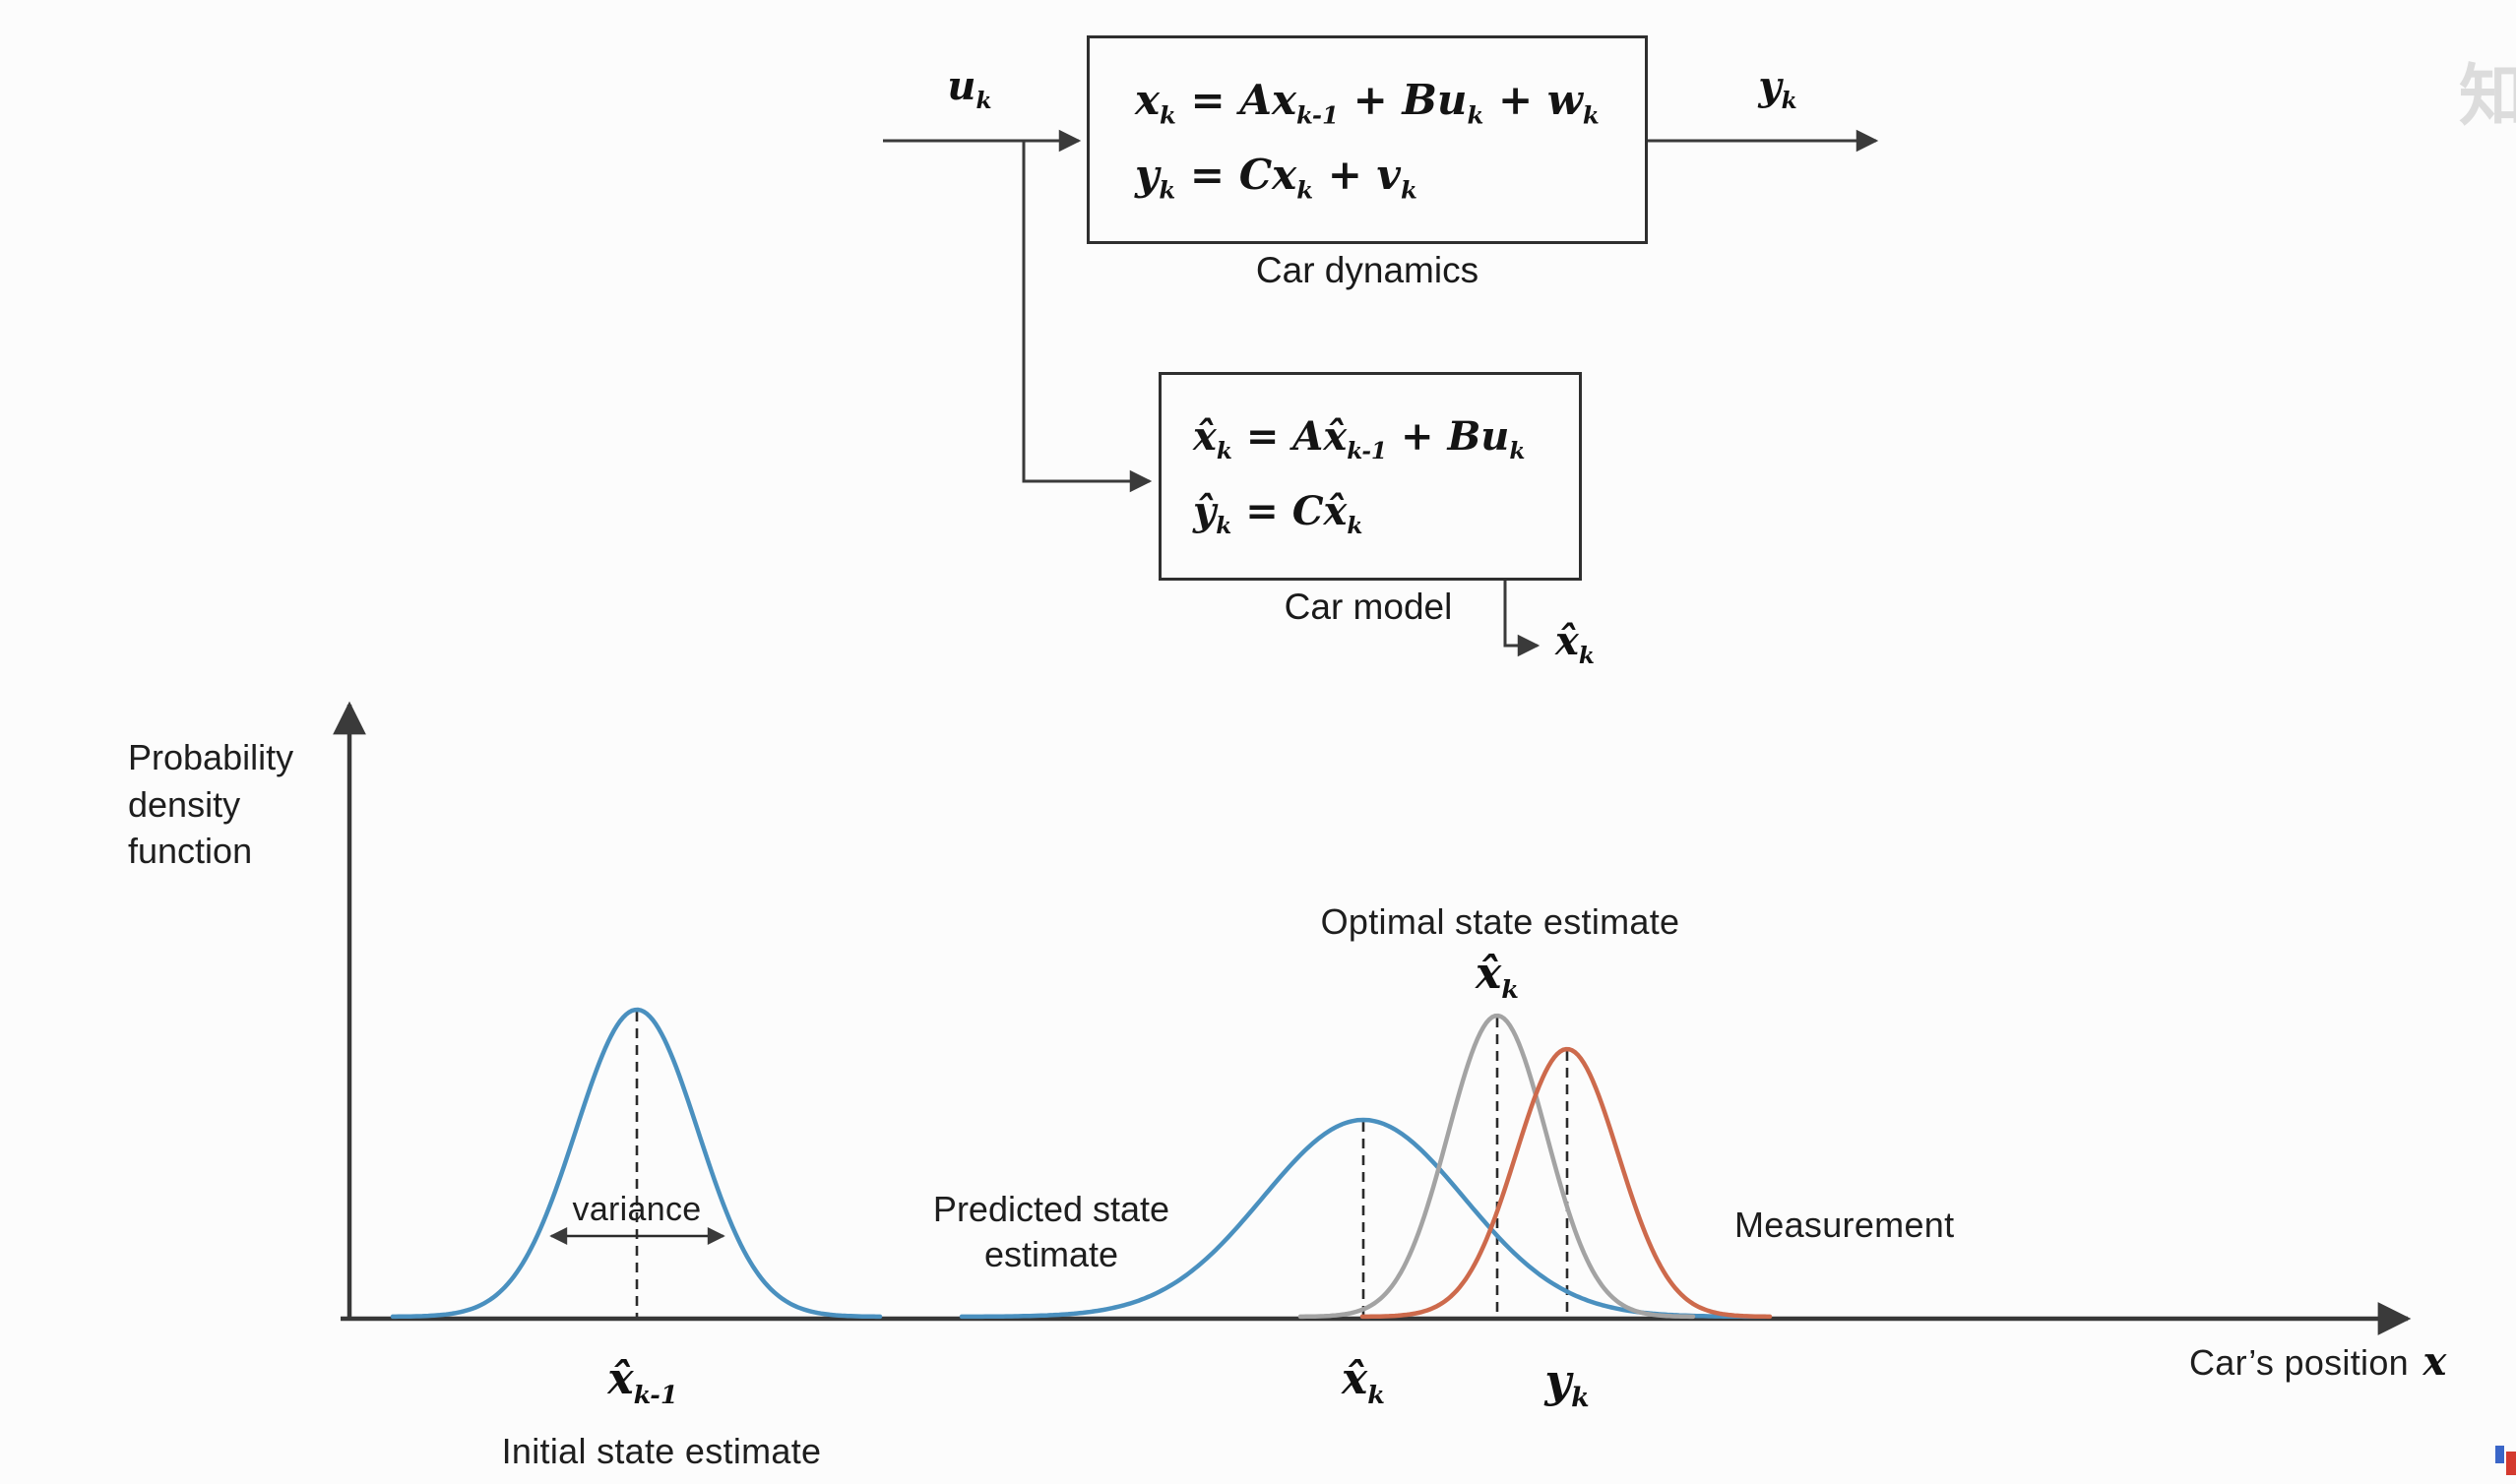 This screenshot has height=1484, width=2516. Describe the element at coordinates (1369, 607) in the screenshot. I see `car-model-caption: Car model` at that location.